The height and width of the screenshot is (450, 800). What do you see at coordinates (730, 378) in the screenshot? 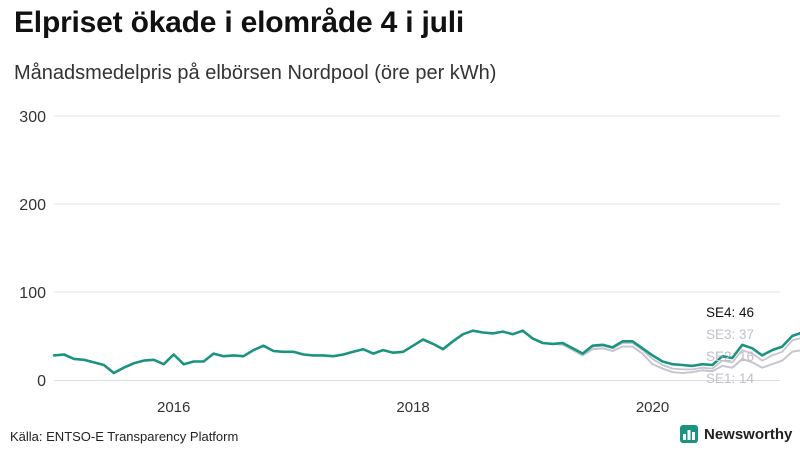
I see `series-label-se1: SE1: 14` at bounding box center [730, 378].